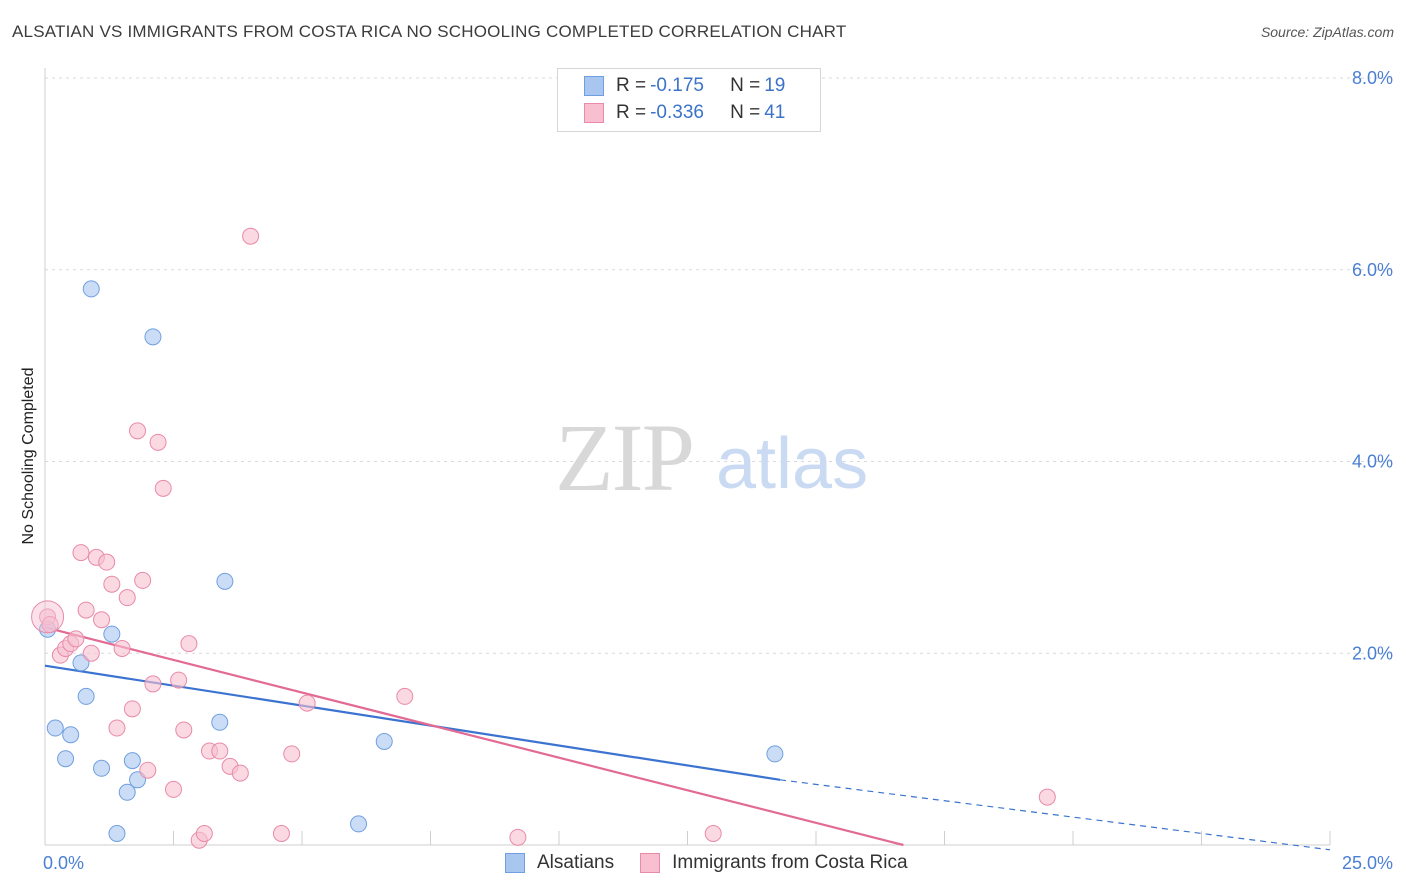 Image resolution: width=1406 pixels, height=892 pixels. What do you see at coordinates (1372, 462) in the screenshot?
I see `y-tick-label: 4.0%` at bounding box center [1372, 462].